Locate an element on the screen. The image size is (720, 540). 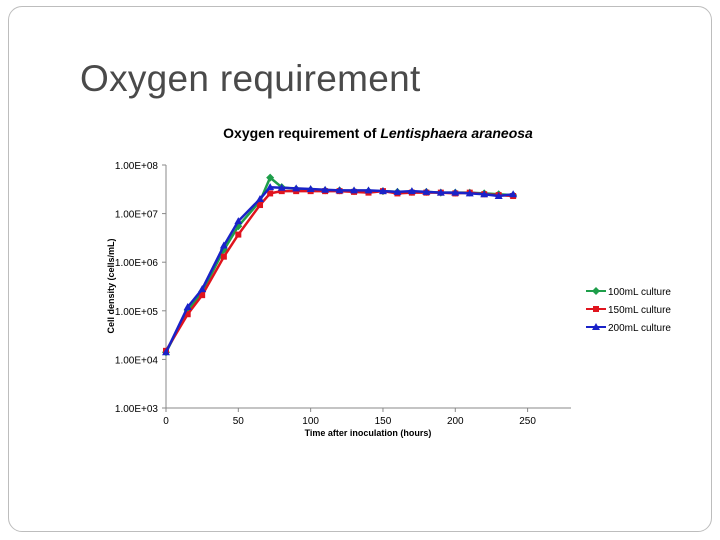
x-tick-label: 250 is located at coordinates (527, 421).